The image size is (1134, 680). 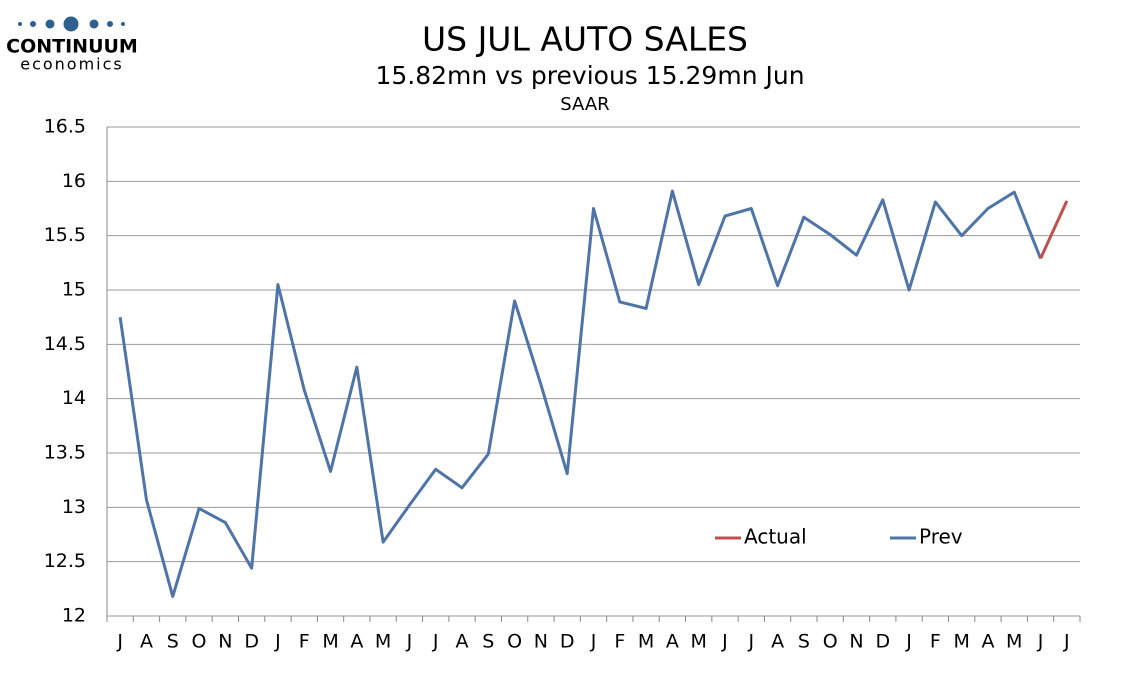 I want to click on unit-label: SAAR, so click(x=584, y=104).